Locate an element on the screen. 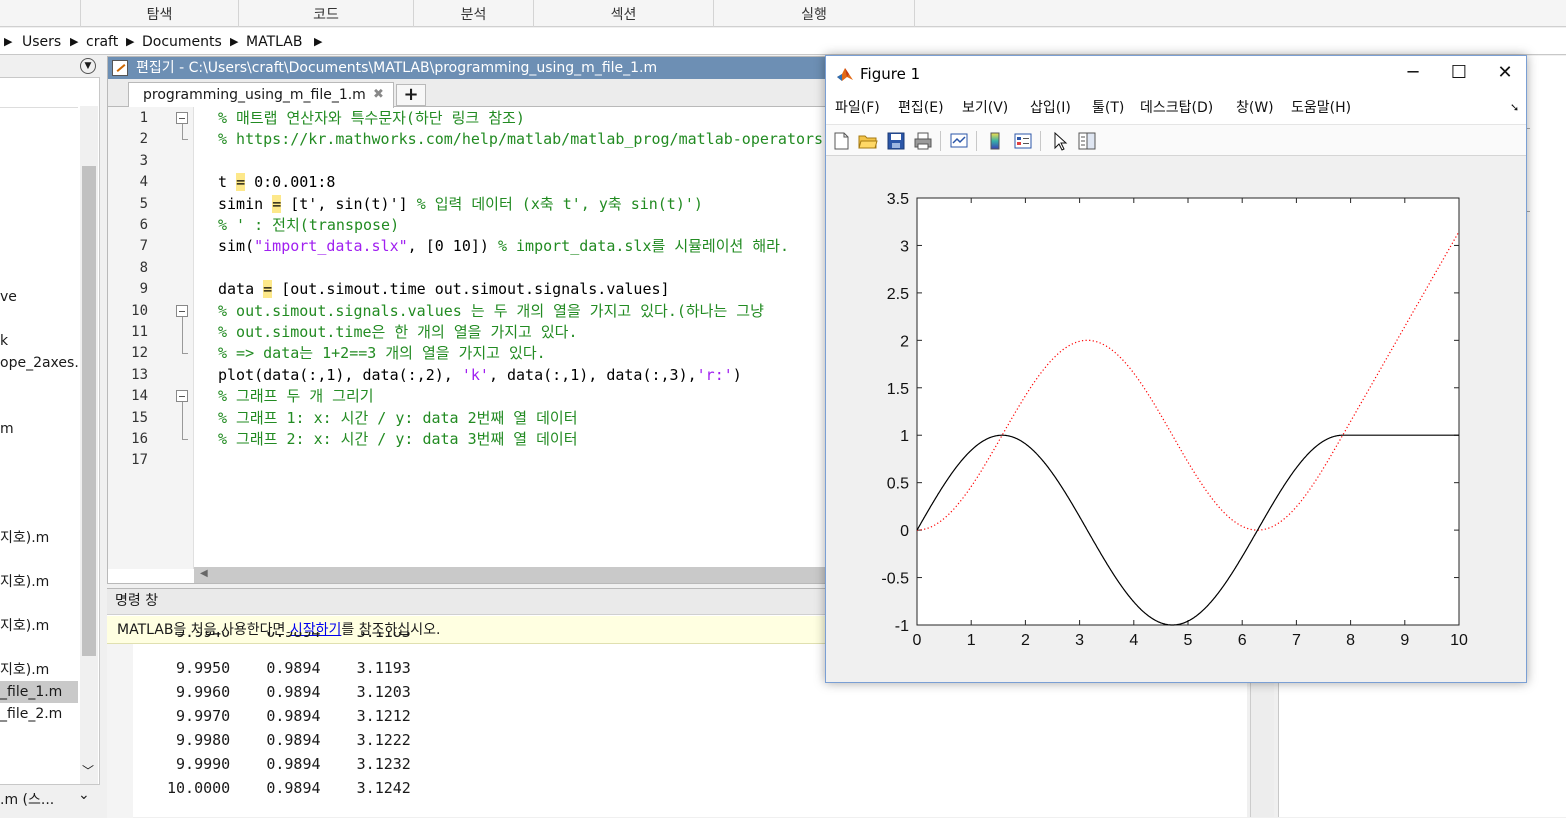  menu-desktop: 데스크탑(D) is located at coordinates (1177, 108).